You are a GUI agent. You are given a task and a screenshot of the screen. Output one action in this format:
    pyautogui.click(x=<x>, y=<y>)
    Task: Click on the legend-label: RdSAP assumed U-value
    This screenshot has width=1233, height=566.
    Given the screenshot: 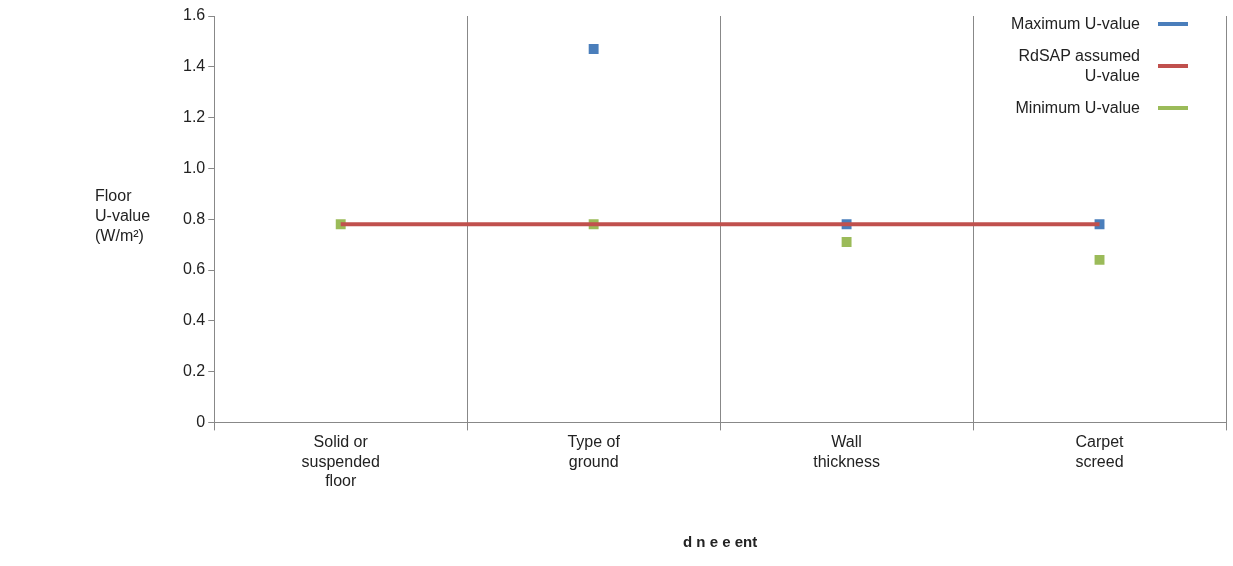 What is the action you would take?
    pyautogui.click(x=1078, y=66)
    